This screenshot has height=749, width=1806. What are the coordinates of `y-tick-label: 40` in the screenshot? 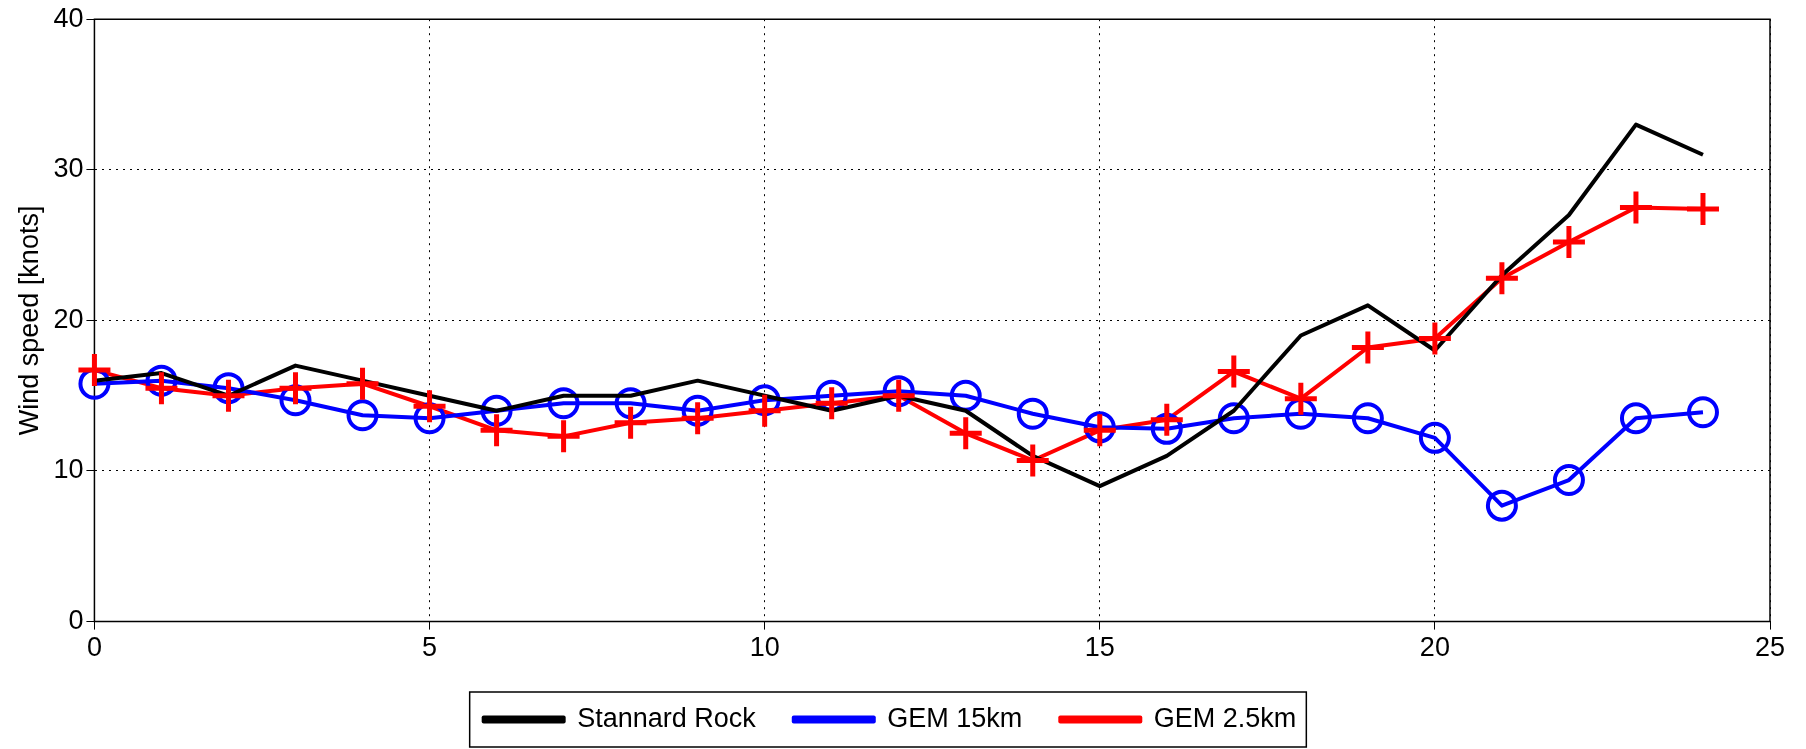 It's located at (68, 17).